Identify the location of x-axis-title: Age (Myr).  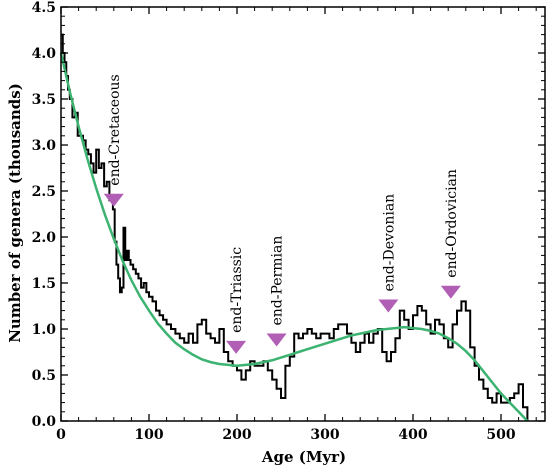
(303, 457).